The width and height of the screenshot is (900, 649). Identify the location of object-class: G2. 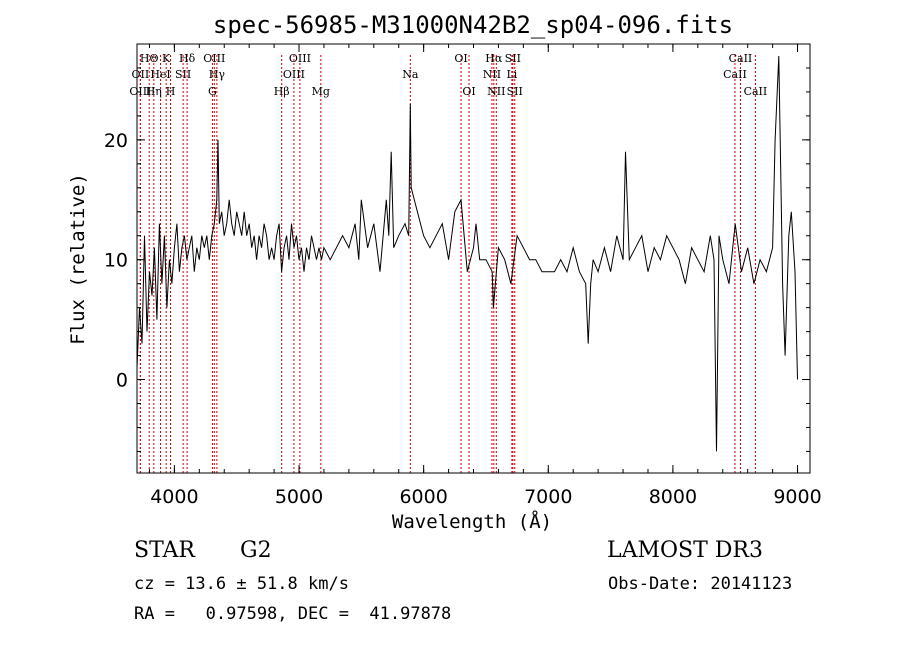
(256, 550).